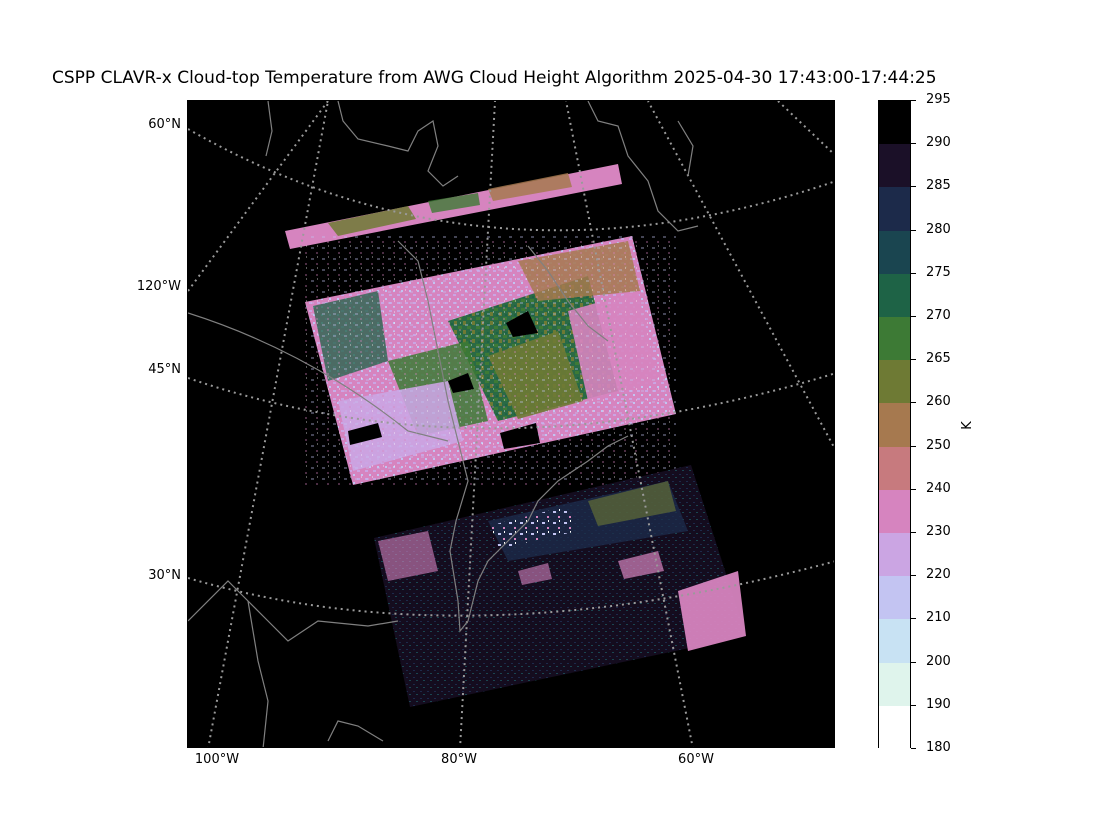 This screenshot has width=1120, height=840. What do you see at coordinates (967, 425) in the screenshot?
I see `colorbar-unit-label: K` at bounding box center [967, 425].